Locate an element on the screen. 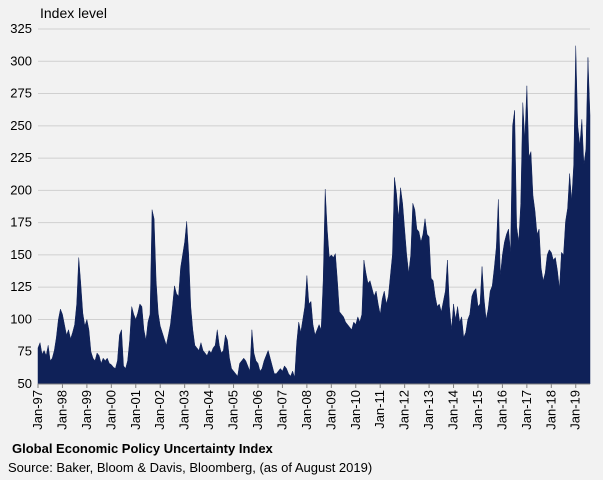 This screenshot has height=480, width=603. x-tick-label: Jan-11 is located at coordinates (379, 409).